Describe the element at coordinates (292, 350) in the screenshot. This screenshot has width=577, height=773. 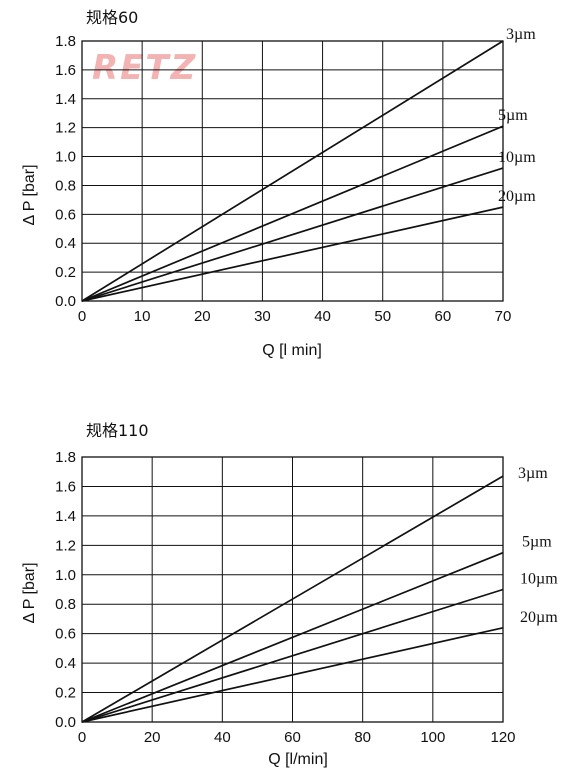
I see `x-axis-label: Q [l min]` at that location.